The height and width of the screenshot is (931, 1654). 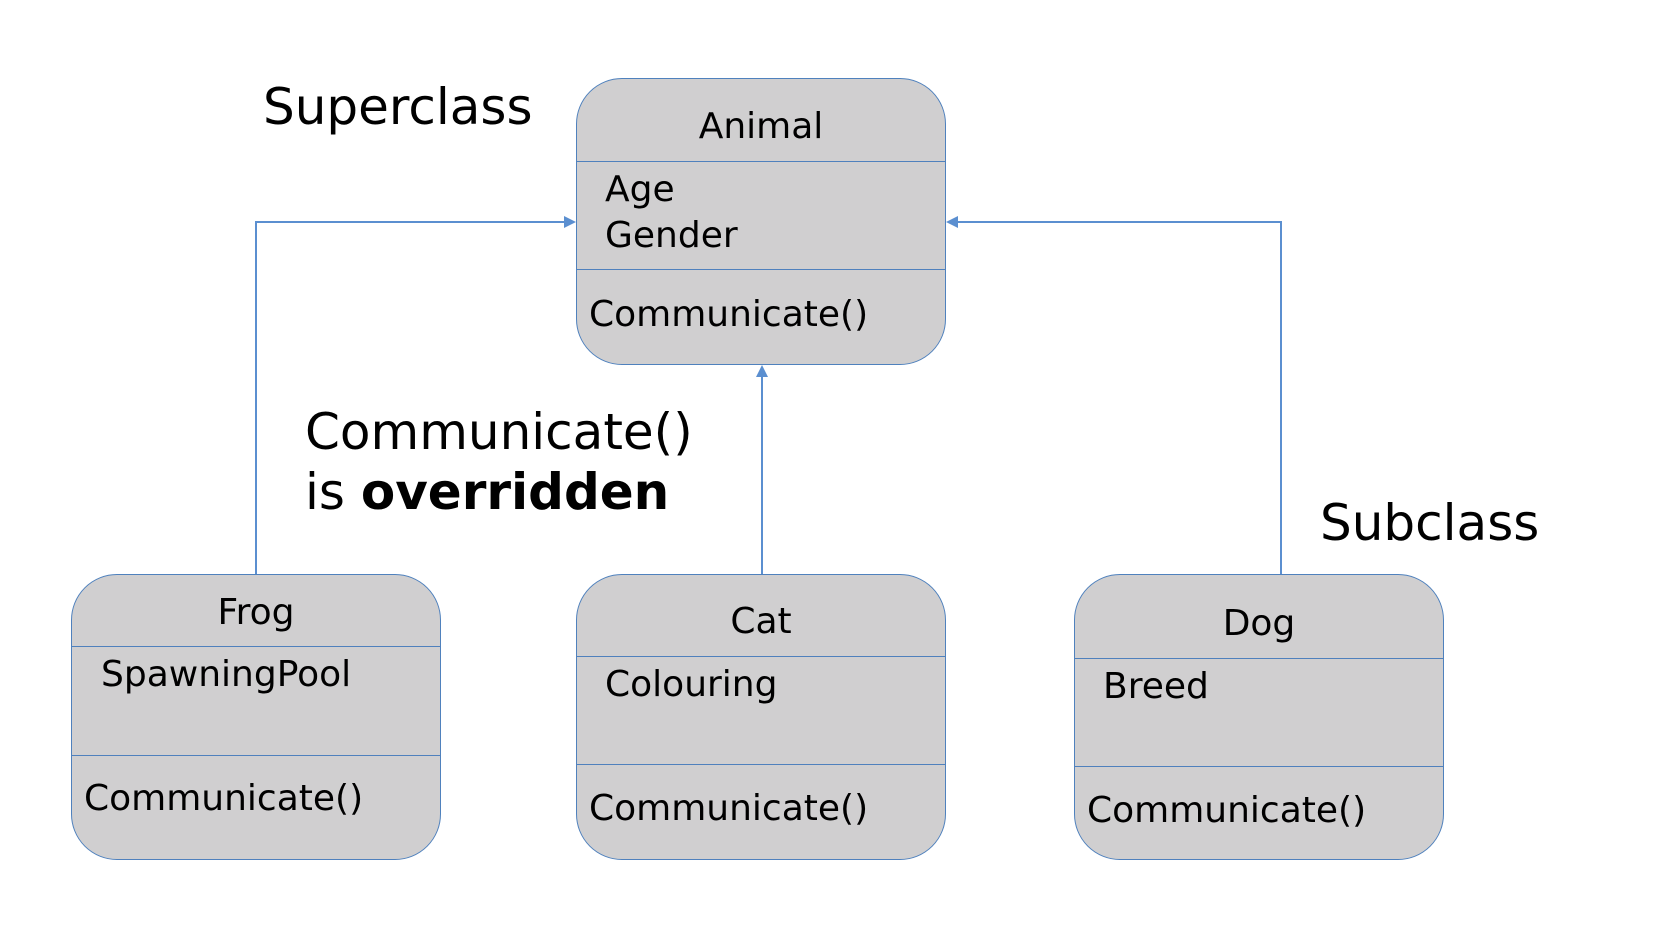 What do you see at coordinates (1114, 396) in the screenshot?
I see `dog-to-animal-arrow` at bounding box center [1114, 396].